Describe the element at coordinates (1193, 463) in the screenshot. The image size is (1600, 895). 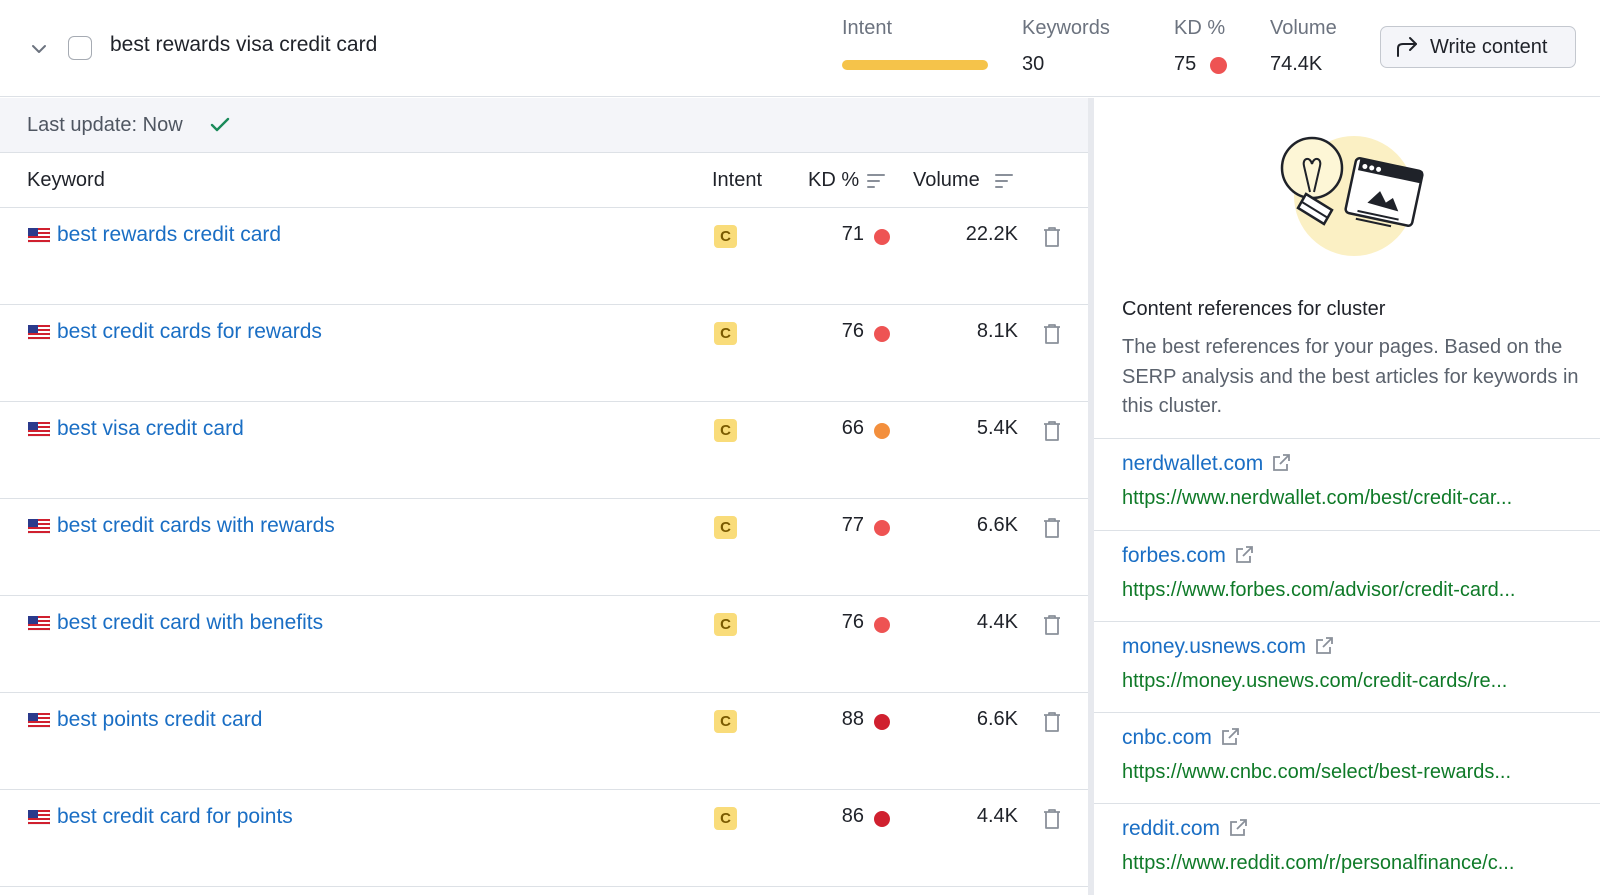
I see `reference-domain: nerdwallet.com` at that location.